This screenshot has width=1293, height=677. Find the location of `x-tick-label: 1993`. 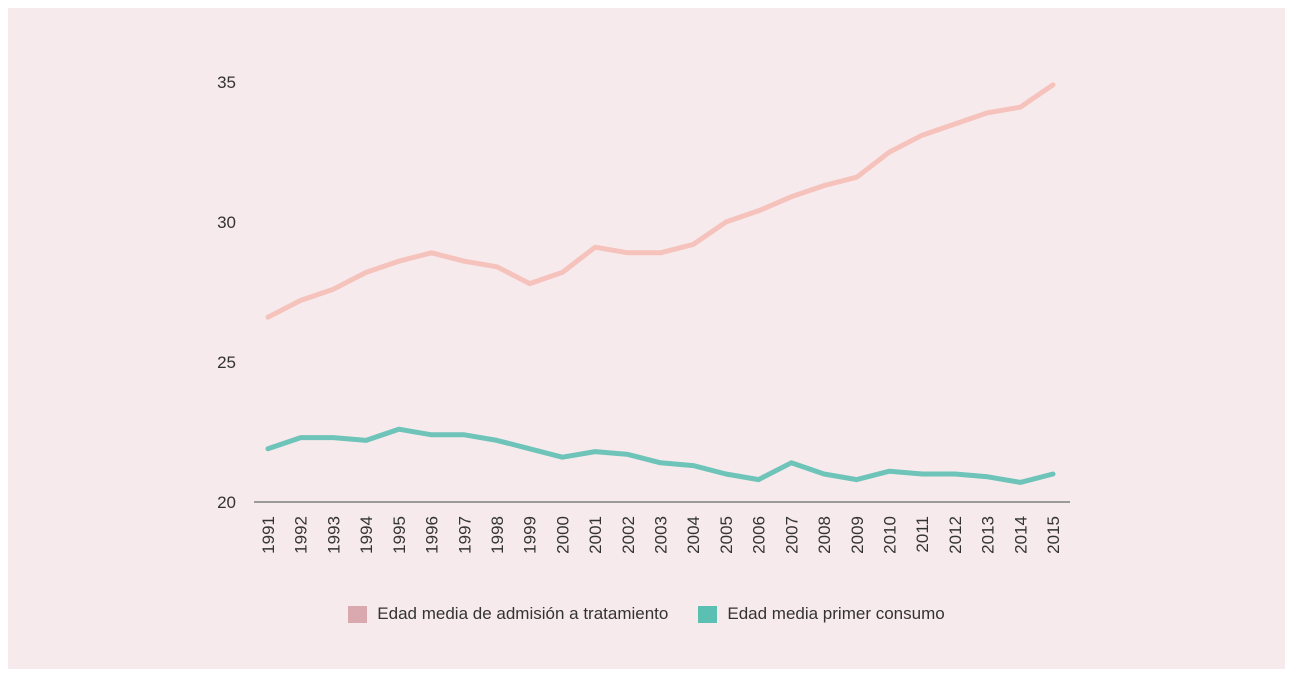

x-tick-label: 1993 is located at coordinates (333, 535).